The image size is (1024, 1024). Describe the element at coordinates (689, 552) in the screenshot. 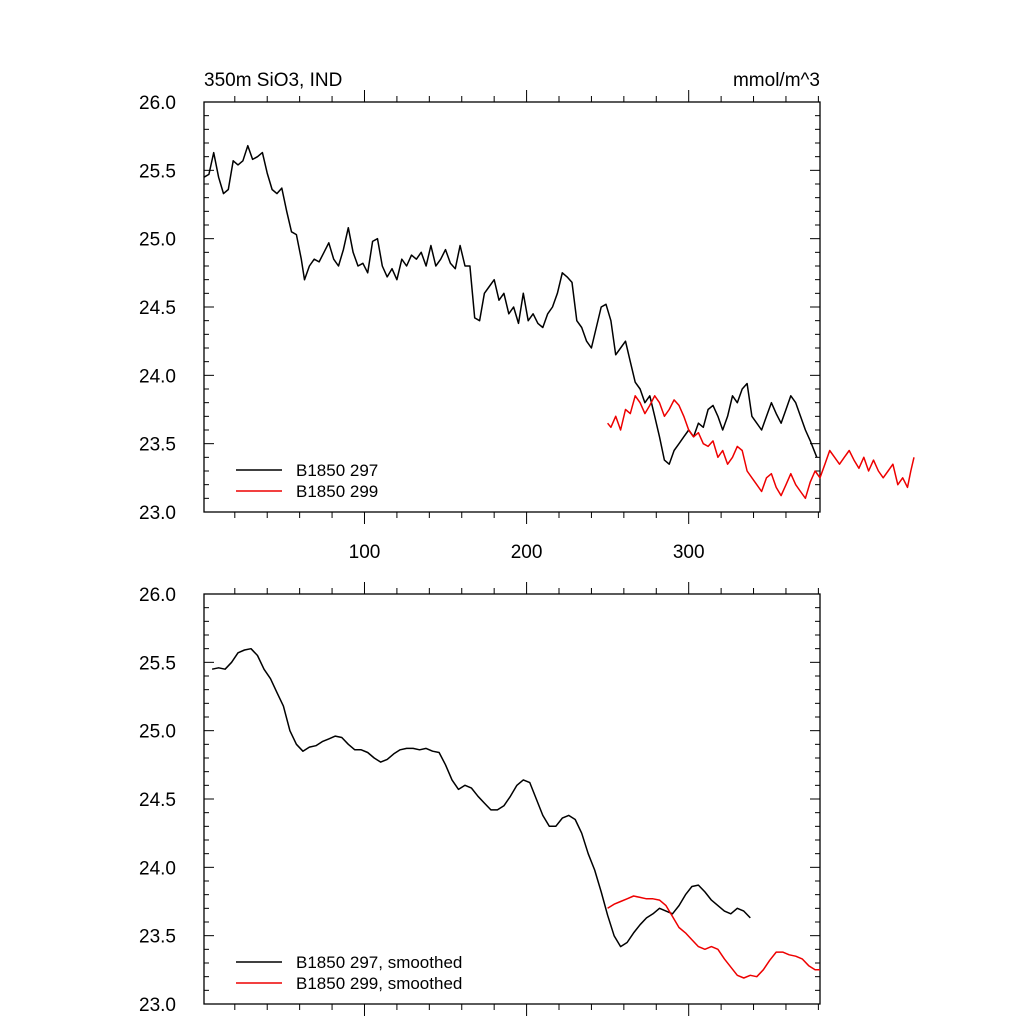

I see `x-tick-label: 300` at that location.